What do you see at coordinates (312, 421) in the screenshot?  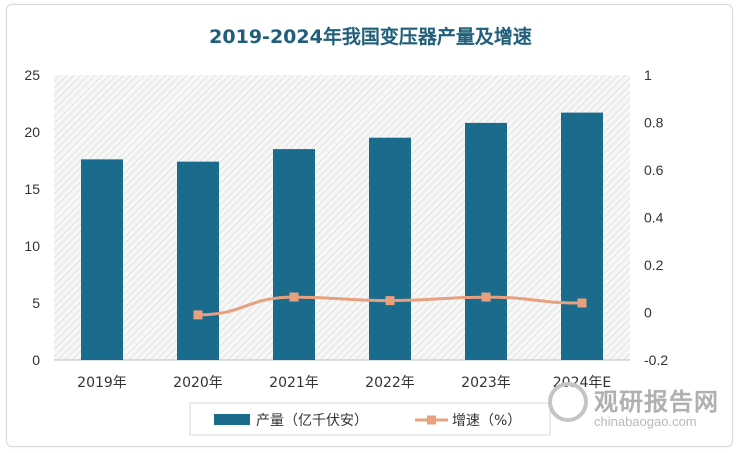 I see `legend-bar-label: 产量（亿千伏安）` at bounding box center [312, 421].